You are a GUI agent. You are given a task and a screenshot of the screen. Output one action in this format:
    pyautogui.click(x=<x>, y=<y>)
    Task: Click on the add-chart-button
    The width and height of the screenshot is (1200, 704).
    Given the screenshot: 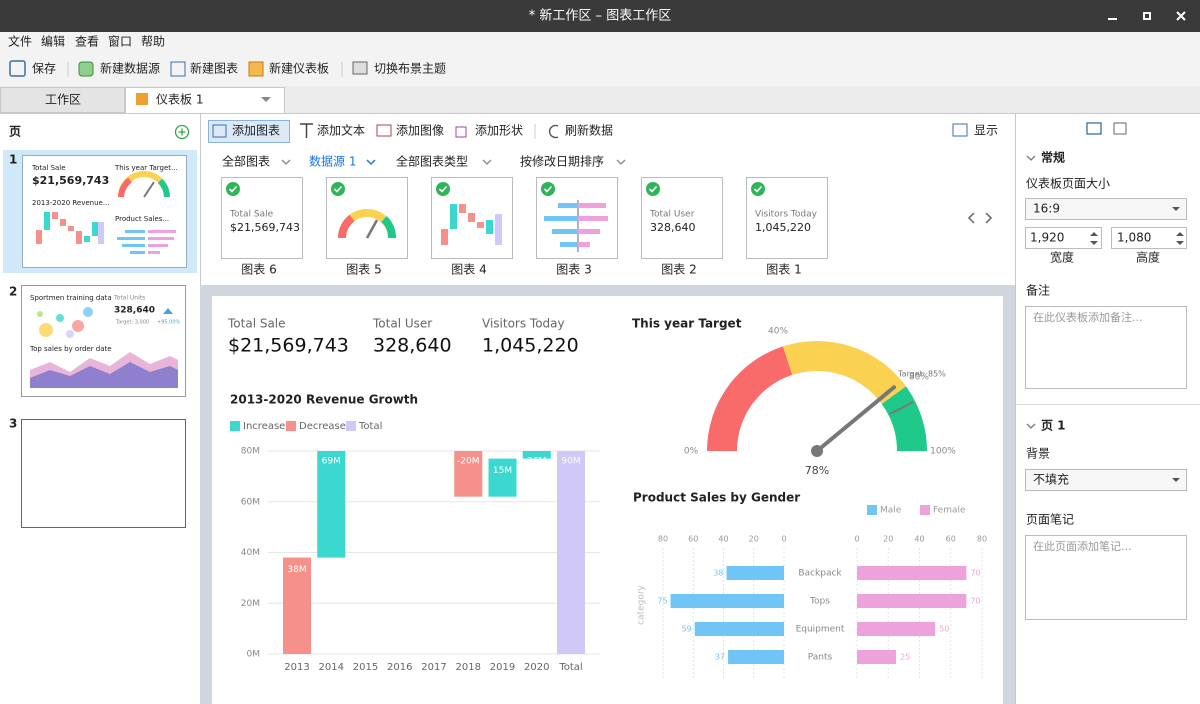 What is the action you would take?
    pyautogui.click(x=249, y=131)
    